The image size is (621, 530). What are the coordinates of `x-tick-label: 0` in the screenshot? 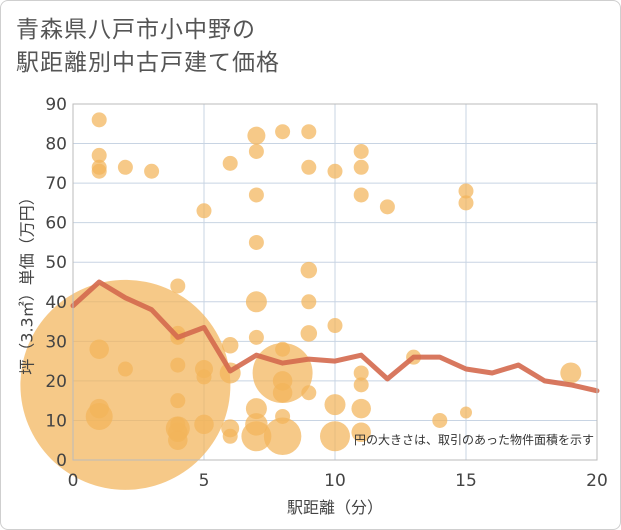 It's located at (73, 481).